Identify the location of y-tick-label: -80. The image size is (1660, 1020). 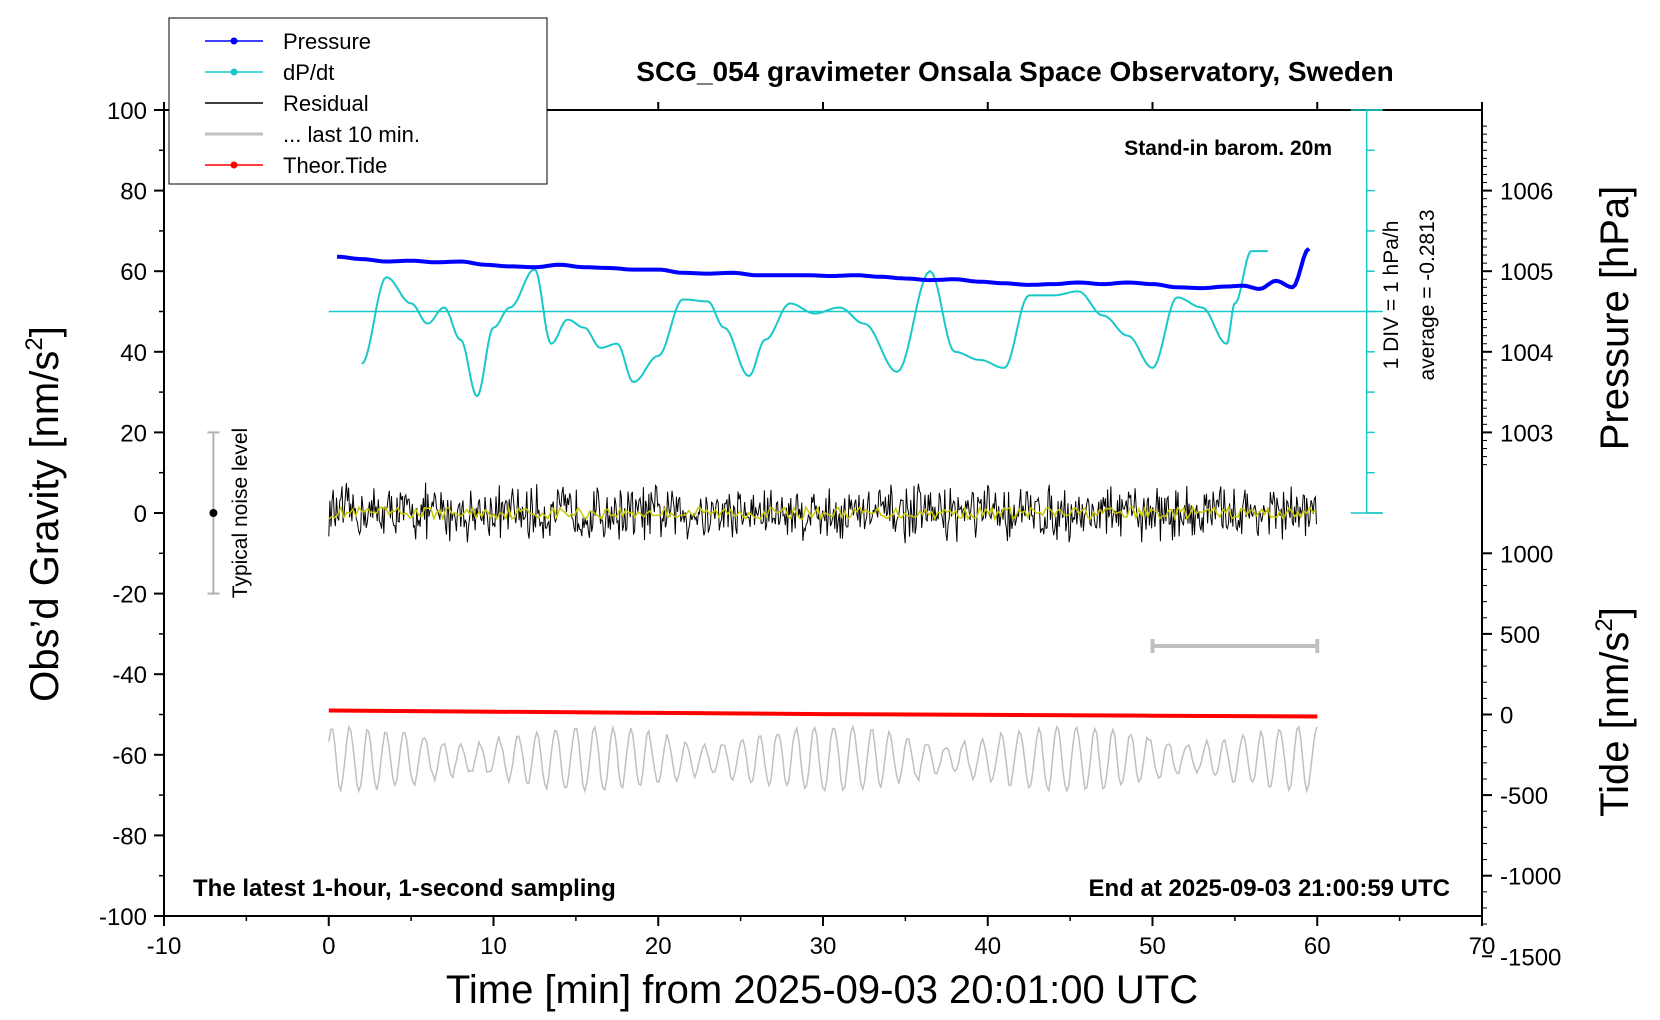
(129, 836).